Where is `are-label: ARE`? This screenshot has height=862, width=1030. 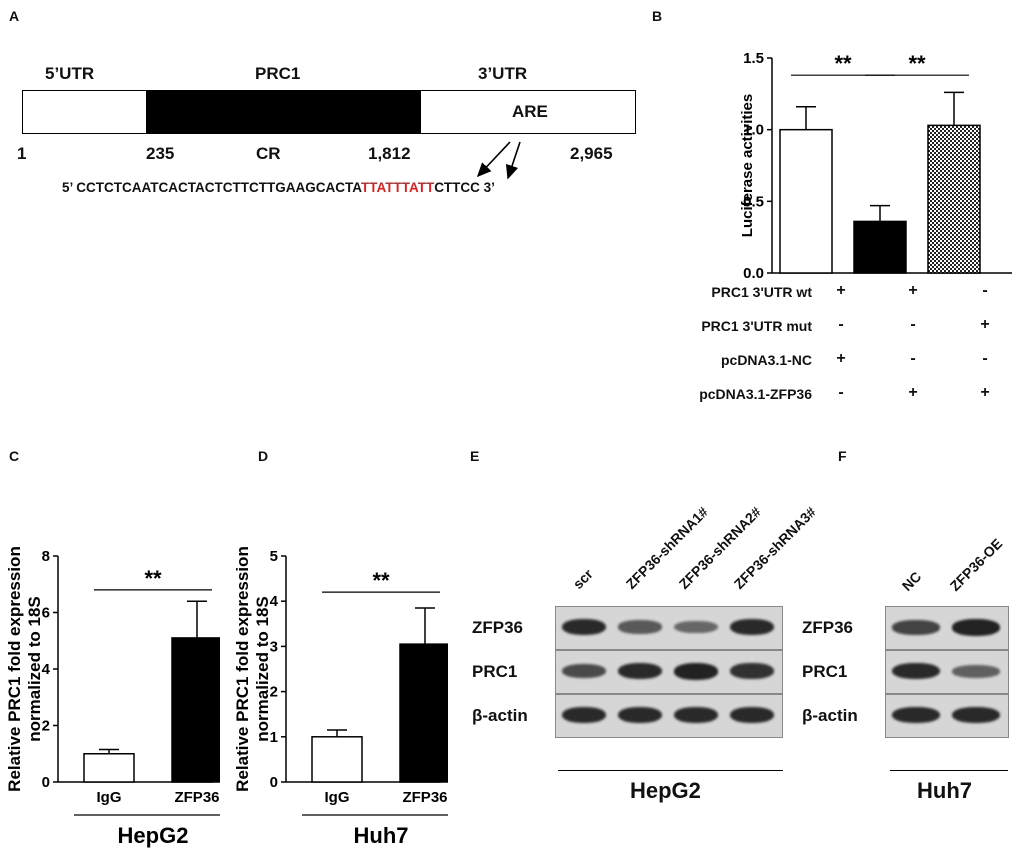
are-label: ARE is located at coordinates (530, 111).